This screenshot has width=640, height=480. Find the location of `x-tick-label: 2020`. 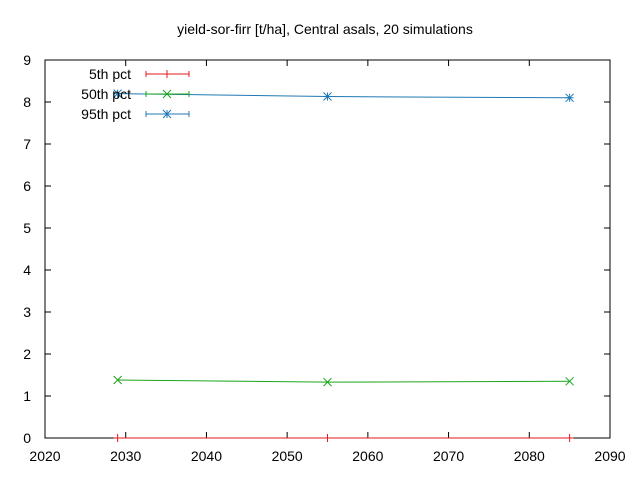

x-tick-label: 2020 is located at coordinates (44, 456).